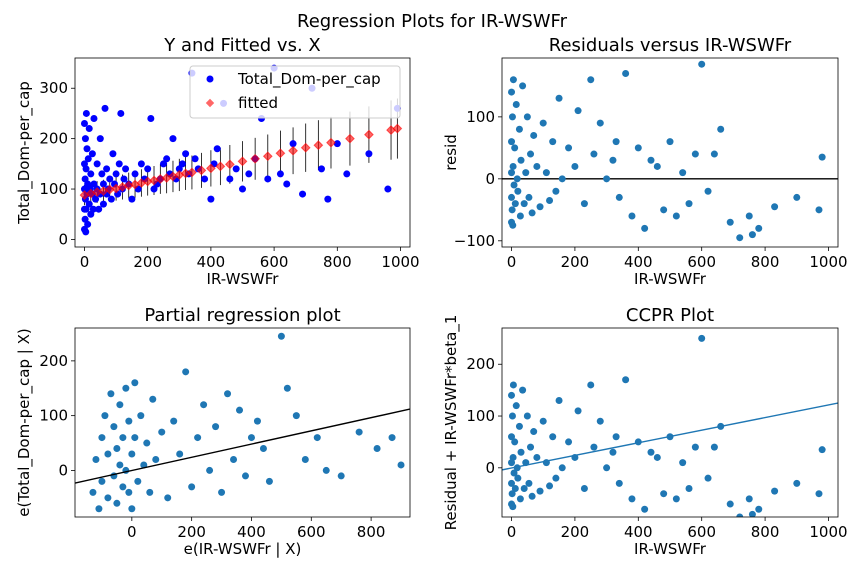 The image size is (864, 576). Describe the element at coordinates (53, 88) in the screenshot. I see `y-tick-label: 300` at that location.